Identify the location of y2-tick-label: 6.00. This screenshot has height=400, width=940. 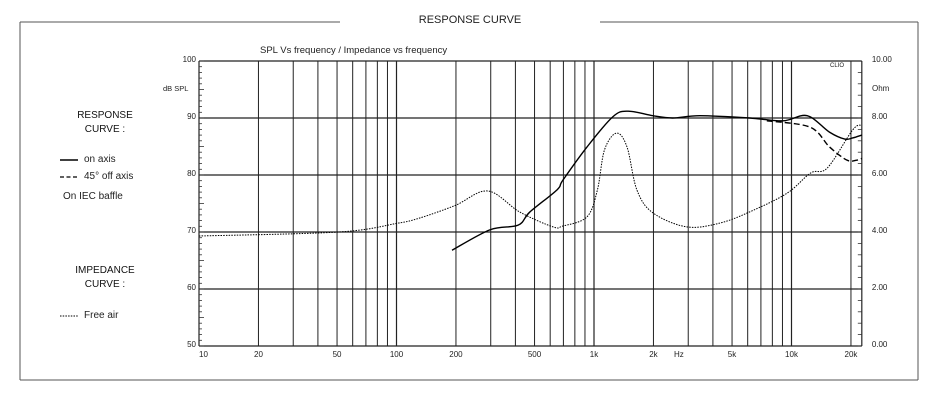
(879, 173).